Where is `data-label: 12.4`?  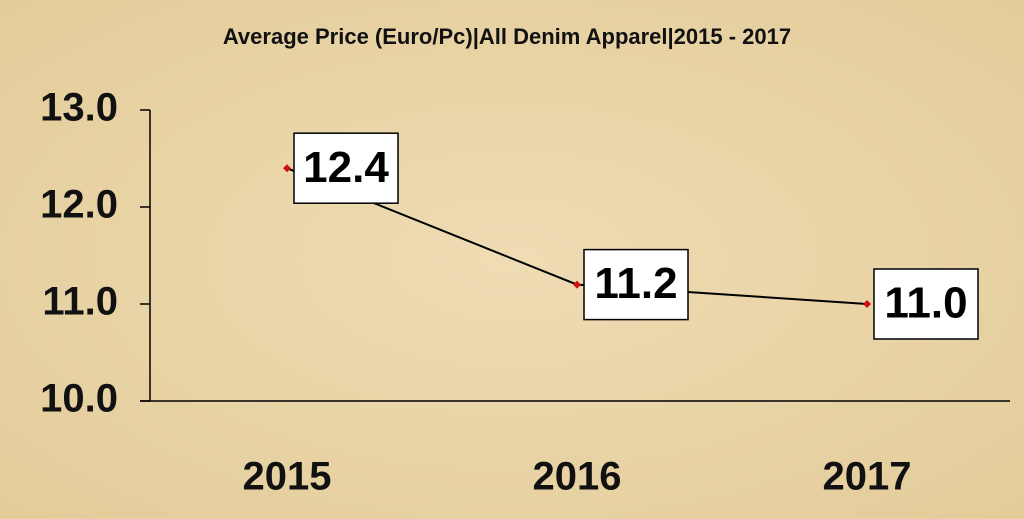 data-label: 12.4 is located at coordinates (346, 167).